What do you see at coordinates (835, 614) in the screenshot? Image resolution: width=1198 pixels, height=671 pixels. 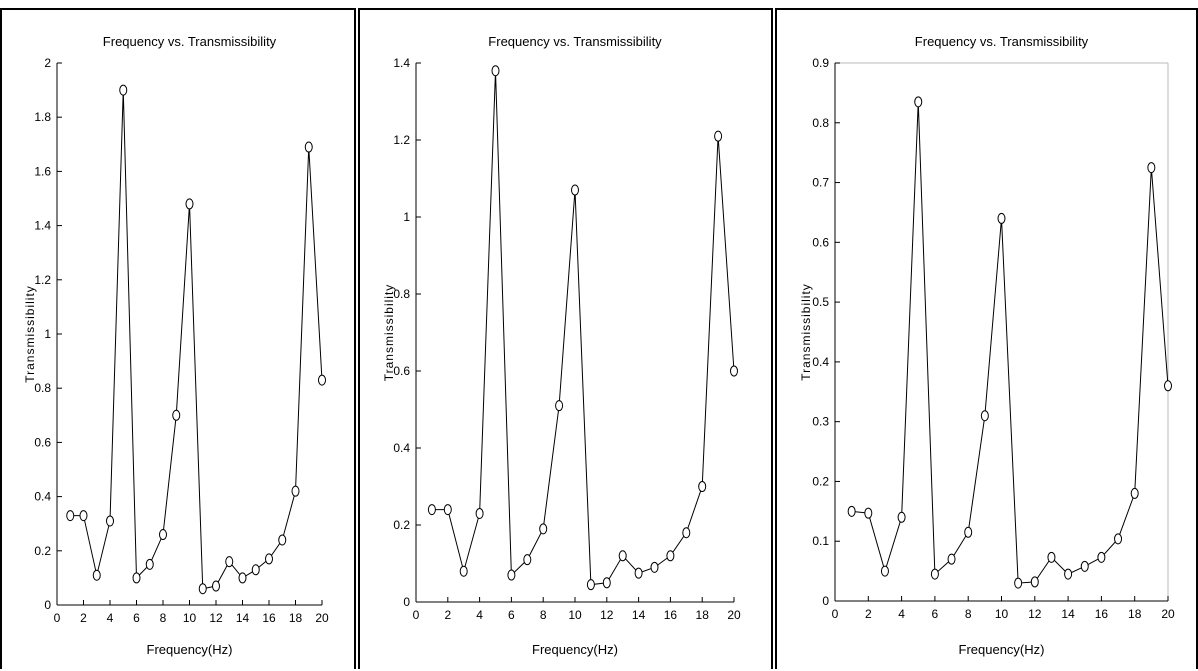 I see `x-tick-label: 0` at bounding box center [835, 614].